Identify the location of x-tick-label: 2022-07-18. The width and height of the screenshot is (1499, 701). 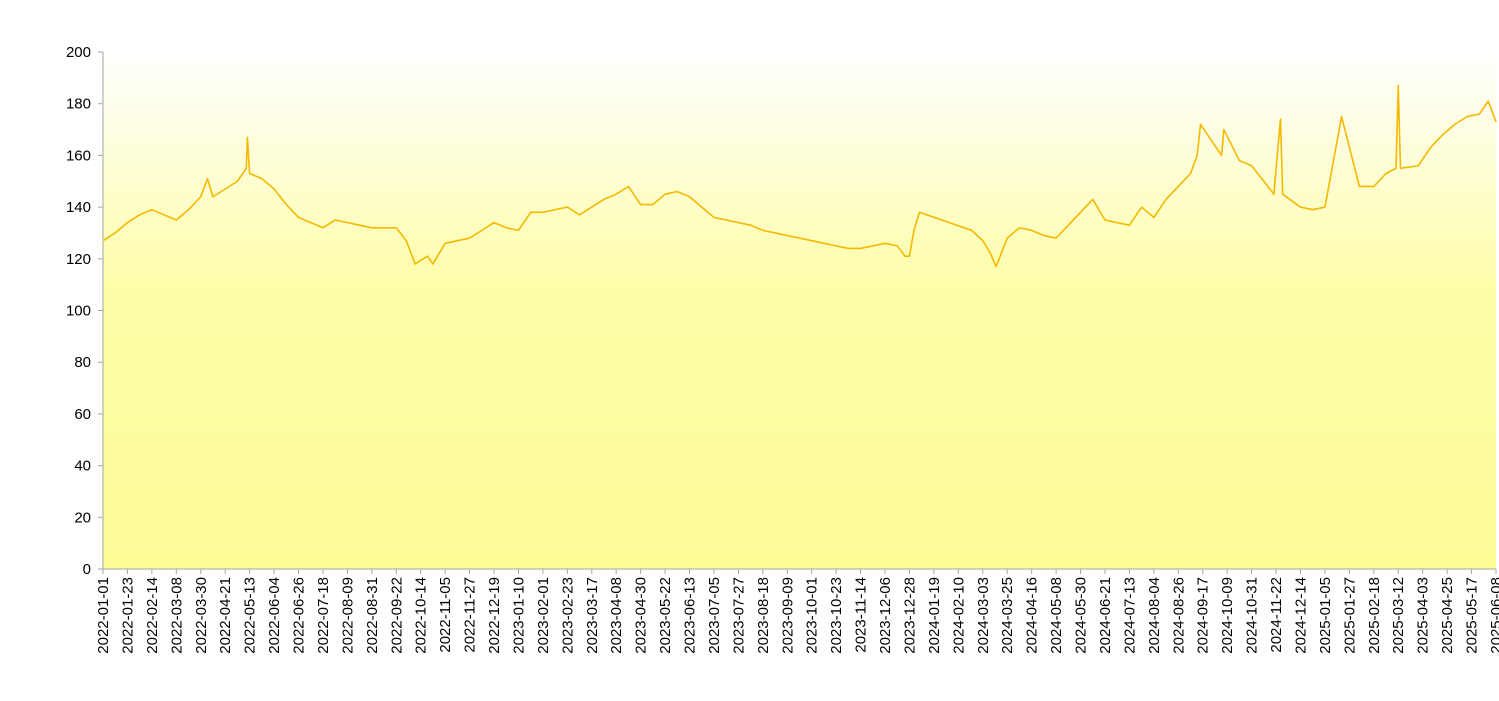
(323, 615).